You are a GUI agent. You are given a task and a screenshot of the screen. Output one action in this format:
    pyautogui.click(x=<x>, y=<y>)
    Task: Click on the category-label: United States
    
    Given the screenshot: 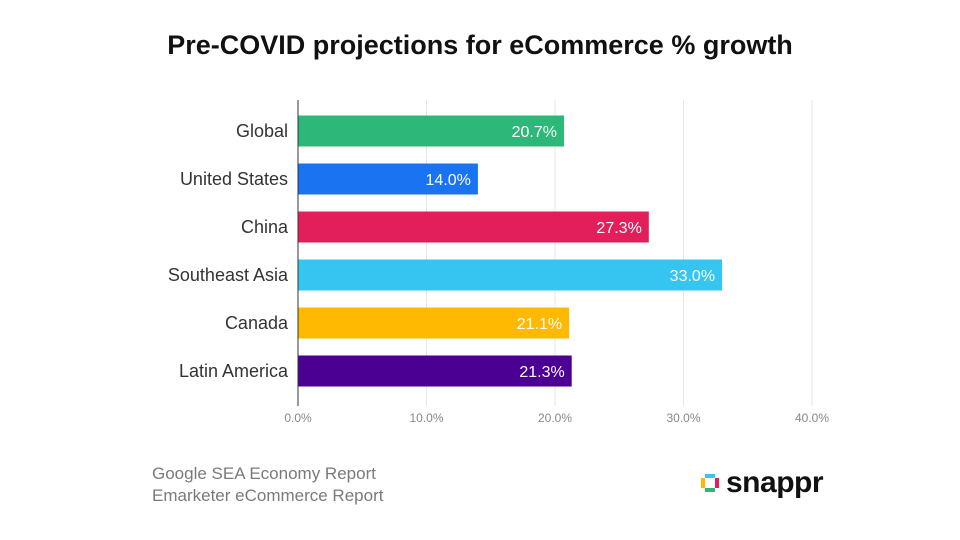 What is the action you would take?
    pyautogui.click(x=234, y=179)
    